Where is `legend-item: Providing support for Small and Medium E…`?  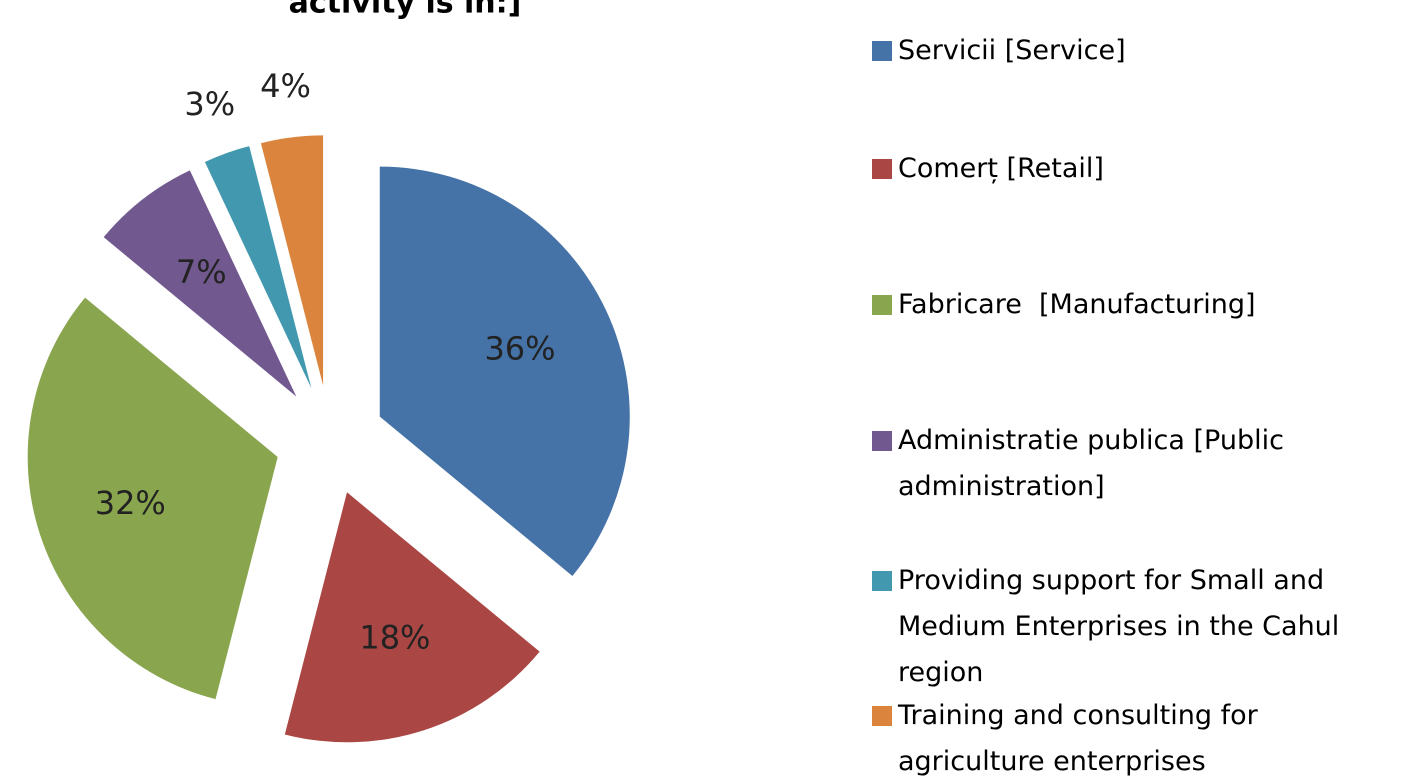
legend-item: Providing support for Small and Medium E… is located at coordinates (1132, 627).